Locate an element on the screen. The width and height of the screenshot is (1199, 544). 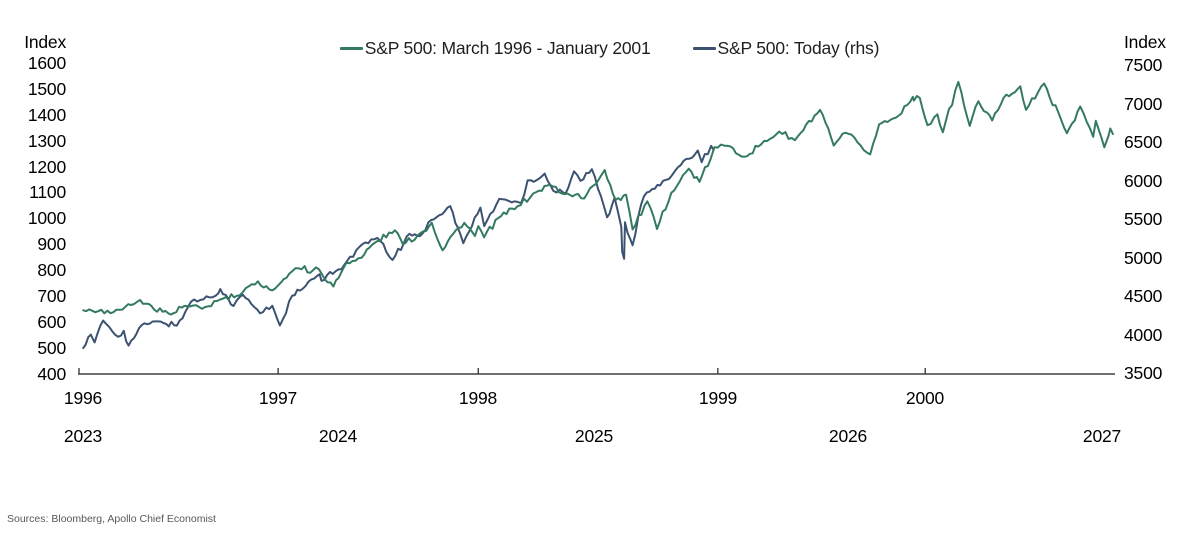
blue-line-swatch-icon is located at coordinates (704, 48).